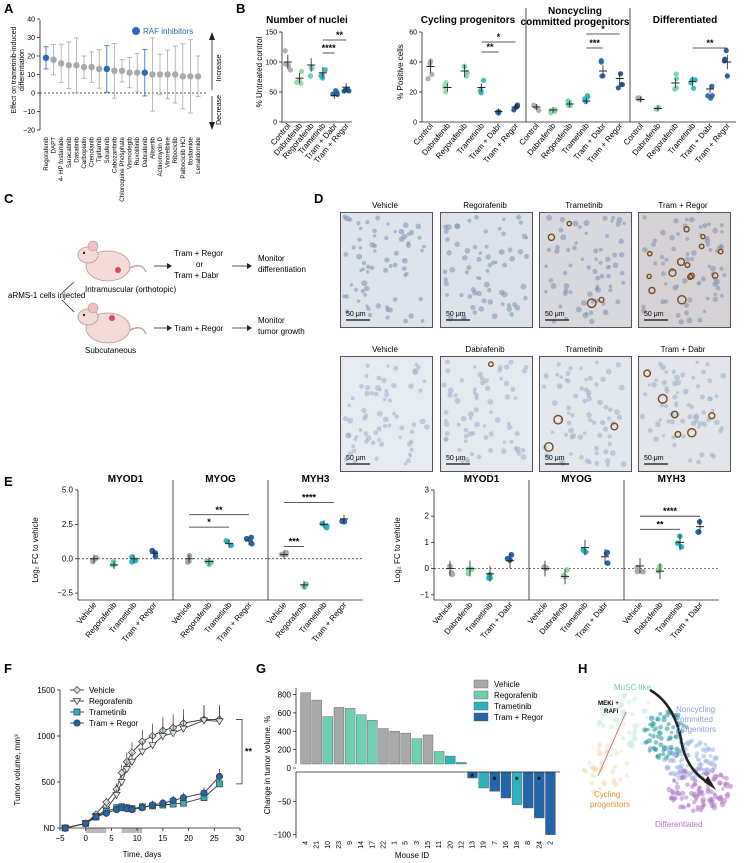 The height and width of the screenshot is (863, 746). I want to click on e-ytick-label: −1, so click(425, 594).